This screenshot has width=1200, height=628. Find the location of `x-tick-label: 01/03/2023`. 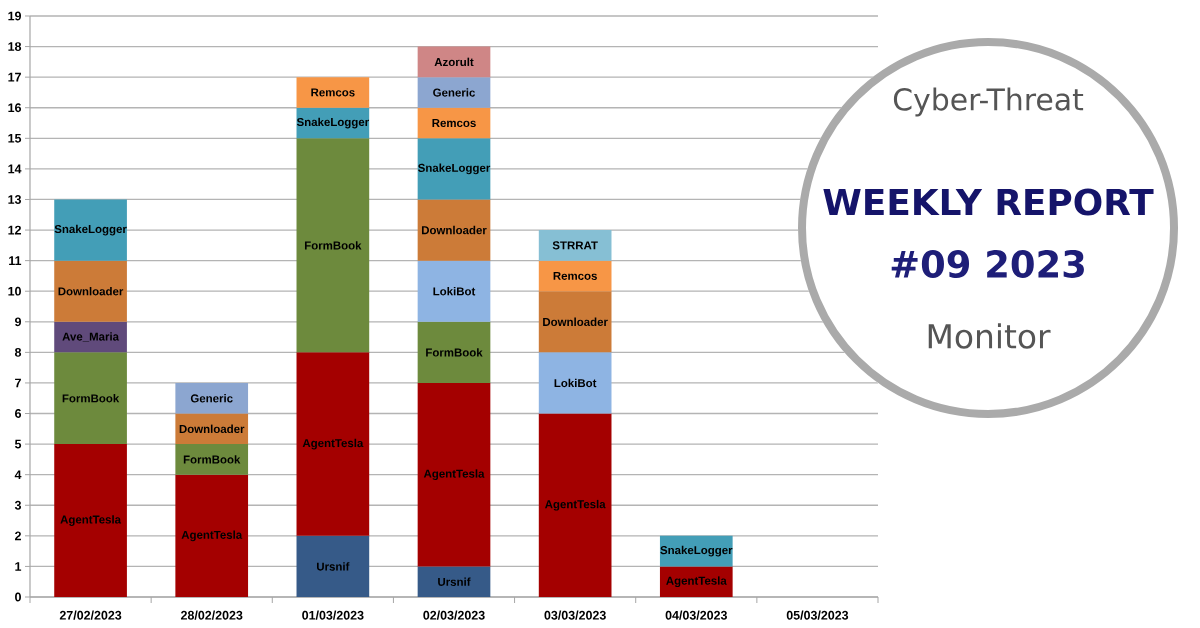

x-tick-label: 01/03/2023 is located at coordinates (333, 615).